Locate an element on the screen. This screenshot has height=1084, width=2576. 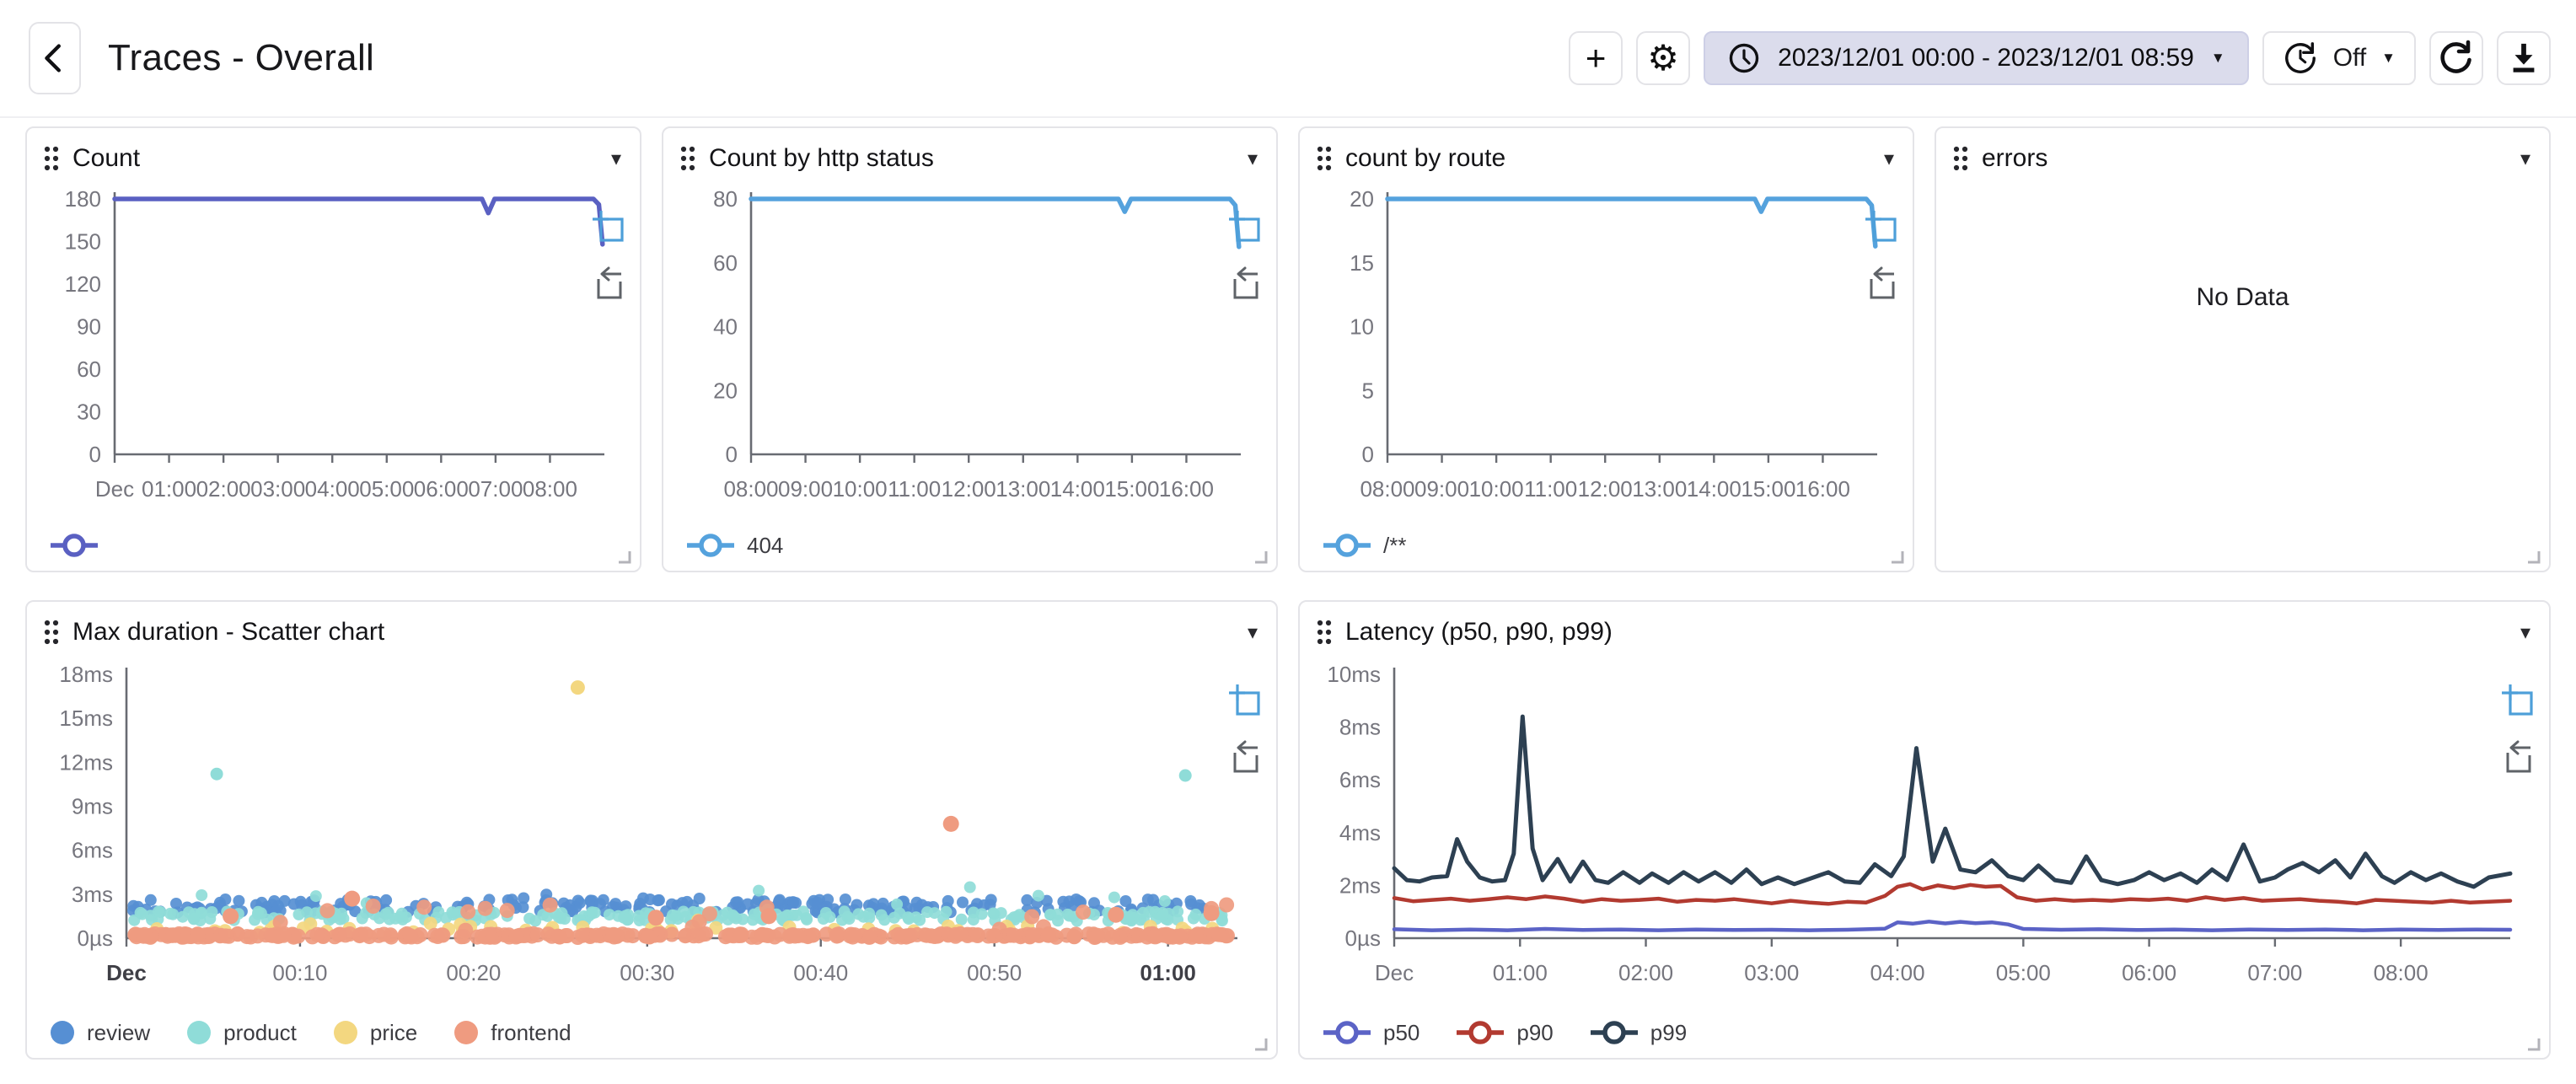
back-button is located at coordinates (55, 58).